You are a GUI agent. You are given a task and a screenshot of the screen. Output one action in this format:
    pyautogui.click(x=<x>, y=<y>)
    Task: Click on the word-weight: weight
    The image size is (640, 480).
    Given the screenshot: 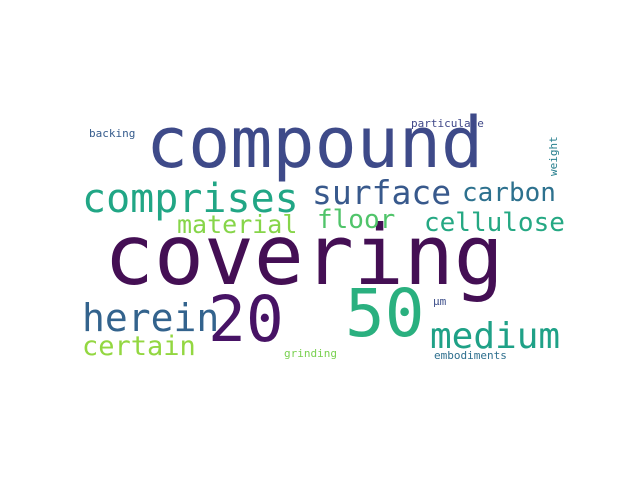 What is the action you would take?
    pyautogui.click(x=553, y=156)
    